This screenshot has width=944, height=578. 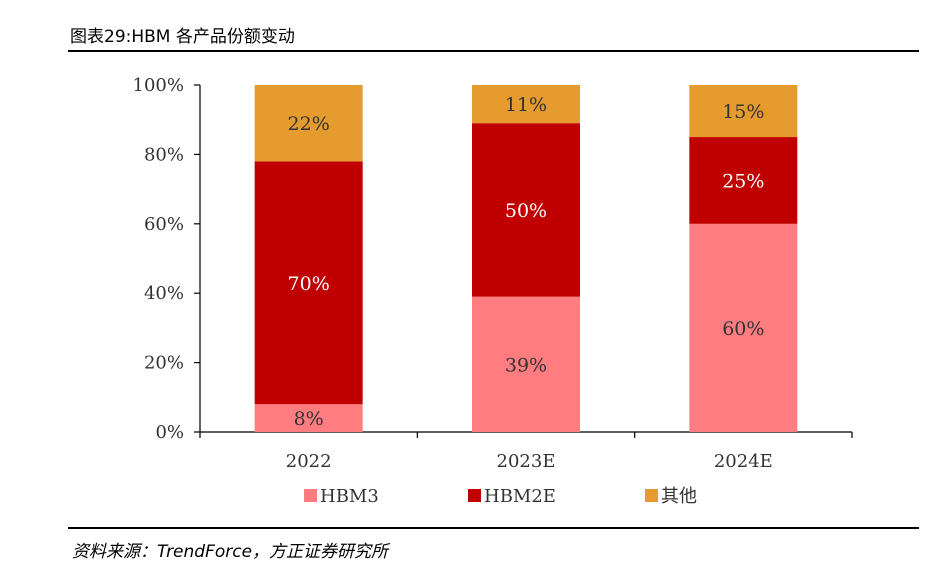 I want to click on data-label: 25%, so click(x=743, y=181).